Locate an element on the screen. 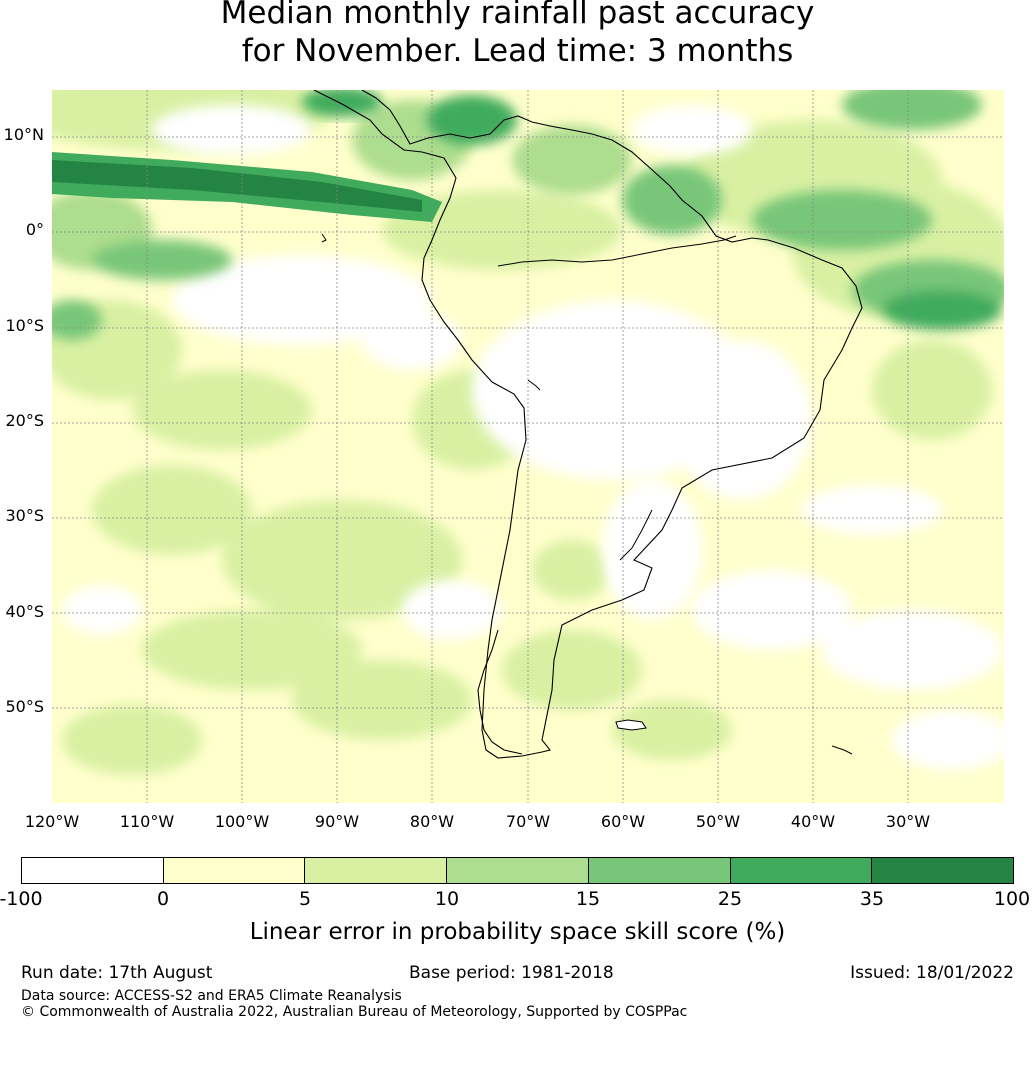 The width and height of the screenshot is (1035, 1065). river-amazon is located at coordinates (617, 251).